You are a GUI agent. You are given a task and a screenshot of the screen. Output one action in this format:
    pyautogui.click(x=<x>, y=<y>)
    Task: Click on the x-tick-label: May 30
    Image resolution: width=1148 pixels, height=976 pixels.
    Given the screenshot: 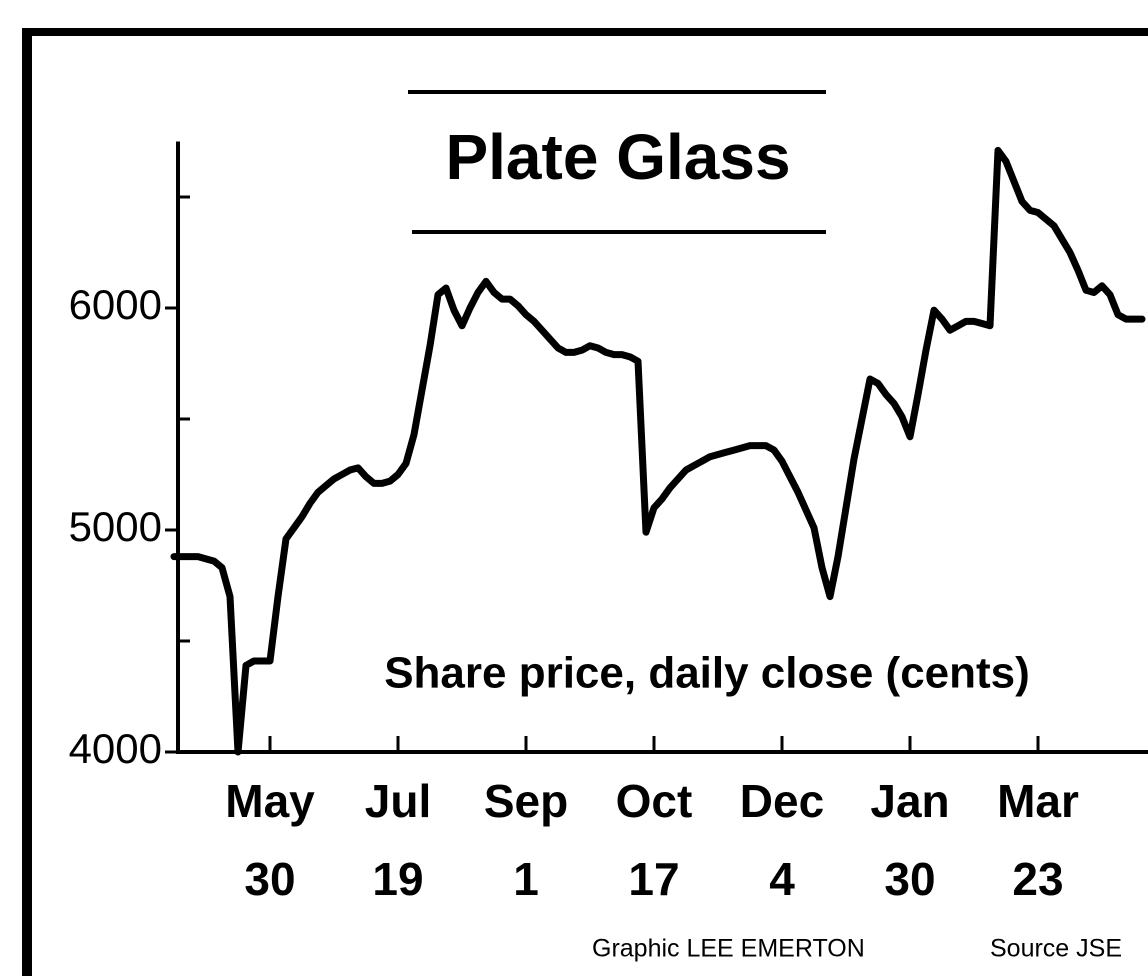 What is the action you would take?
    pyautogui.click(x=270, y=840)
    